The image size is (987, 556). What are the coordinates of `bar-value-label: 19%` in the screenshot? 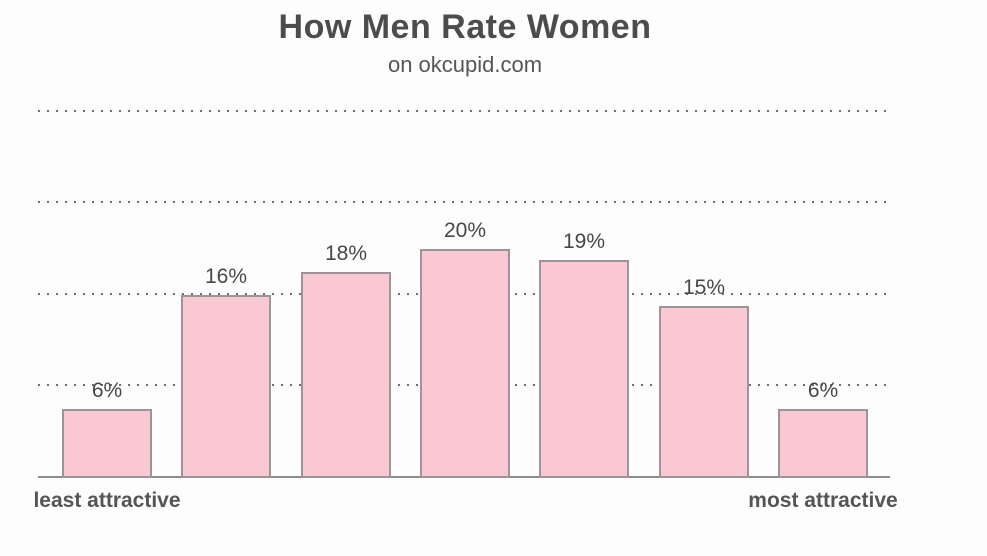 It's located at (584, 241).